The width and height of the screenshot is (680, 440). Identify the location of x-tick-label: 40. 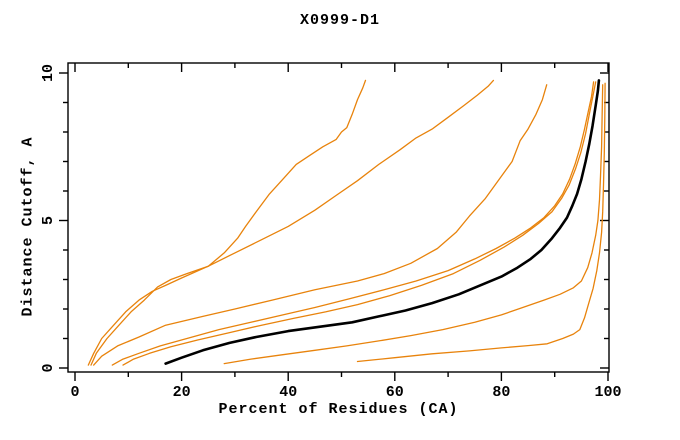
(288, 392).